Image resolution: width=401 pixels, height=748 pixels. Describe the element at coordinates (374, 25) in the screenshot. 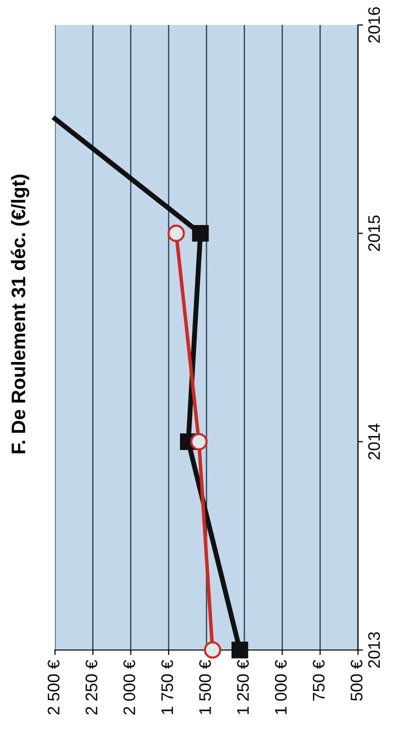

I see `y-tick-label: 2016` at that location.